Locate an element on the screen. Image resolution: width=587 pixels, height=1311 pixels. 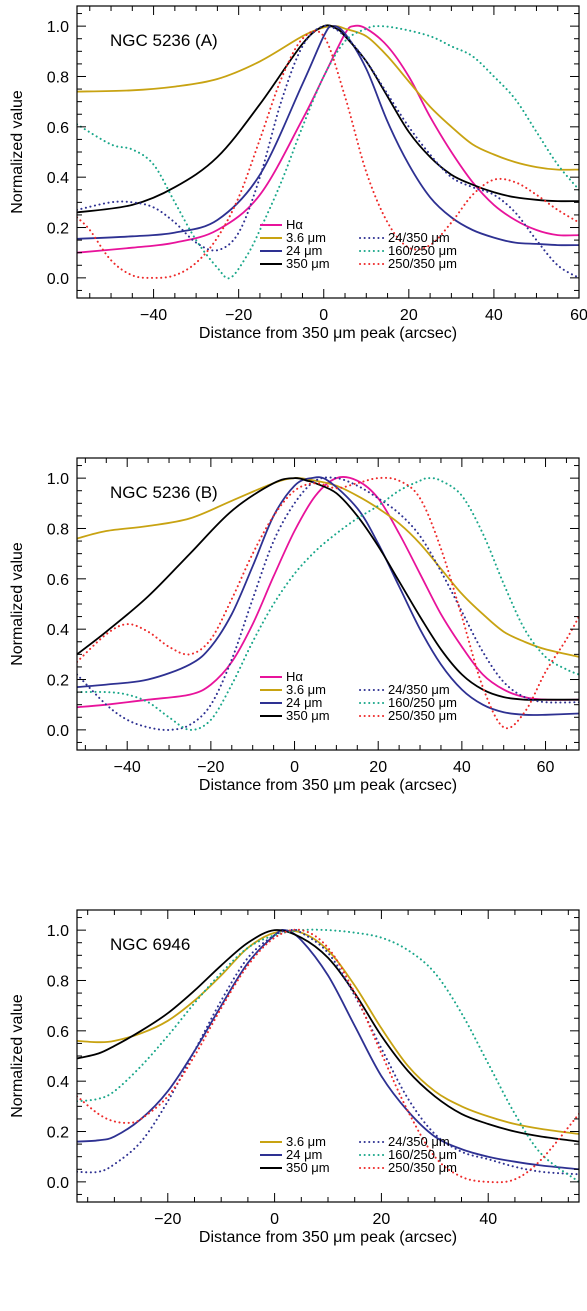
panel-title: NGC 5236 (A) is located at coordinates (164, 40).